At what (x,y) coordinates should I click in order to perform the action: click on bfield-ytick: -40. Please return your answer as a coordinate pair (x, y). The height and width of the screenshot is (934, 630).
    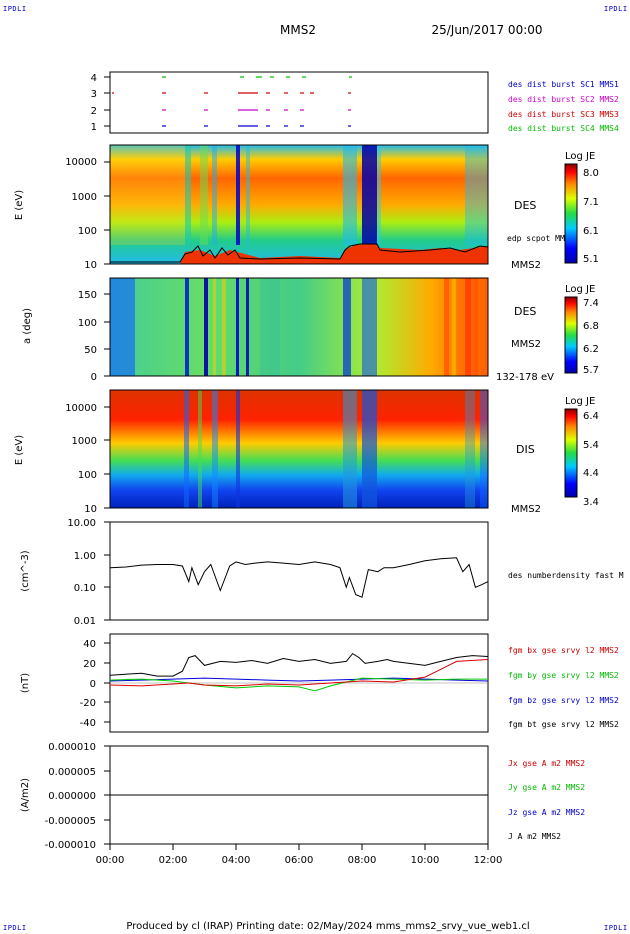
    Looking at the image, I should click on (88, 723).